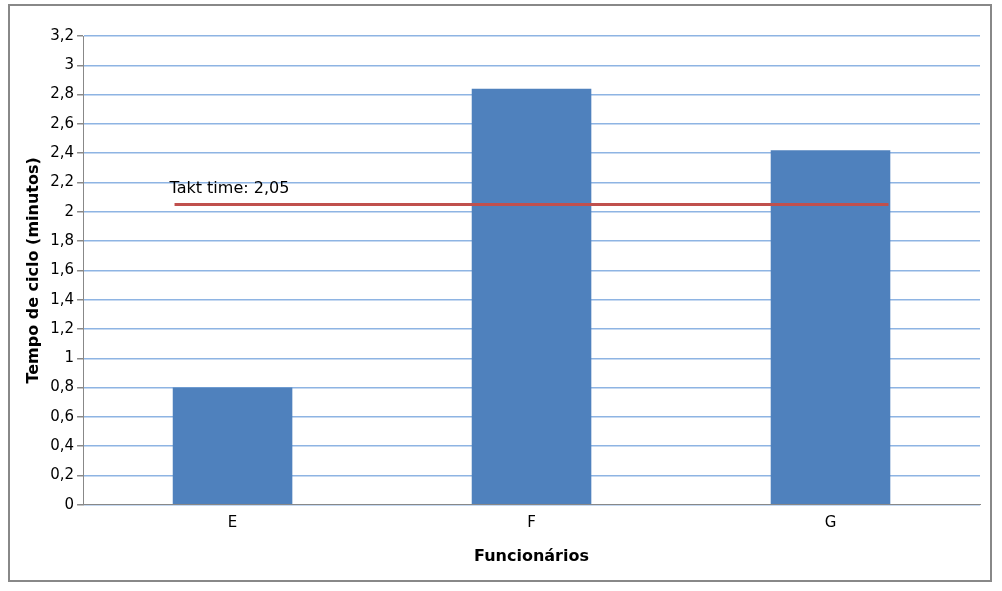 The image size is (1002, 591). I want to click on y-tick-label: 3, so click(69, 64).